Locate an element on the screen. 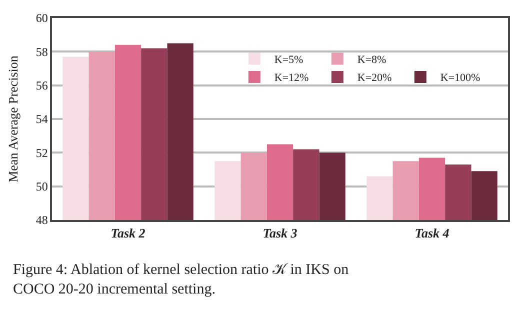  y-tick-label: 60 is located at coordinates (42, 18).